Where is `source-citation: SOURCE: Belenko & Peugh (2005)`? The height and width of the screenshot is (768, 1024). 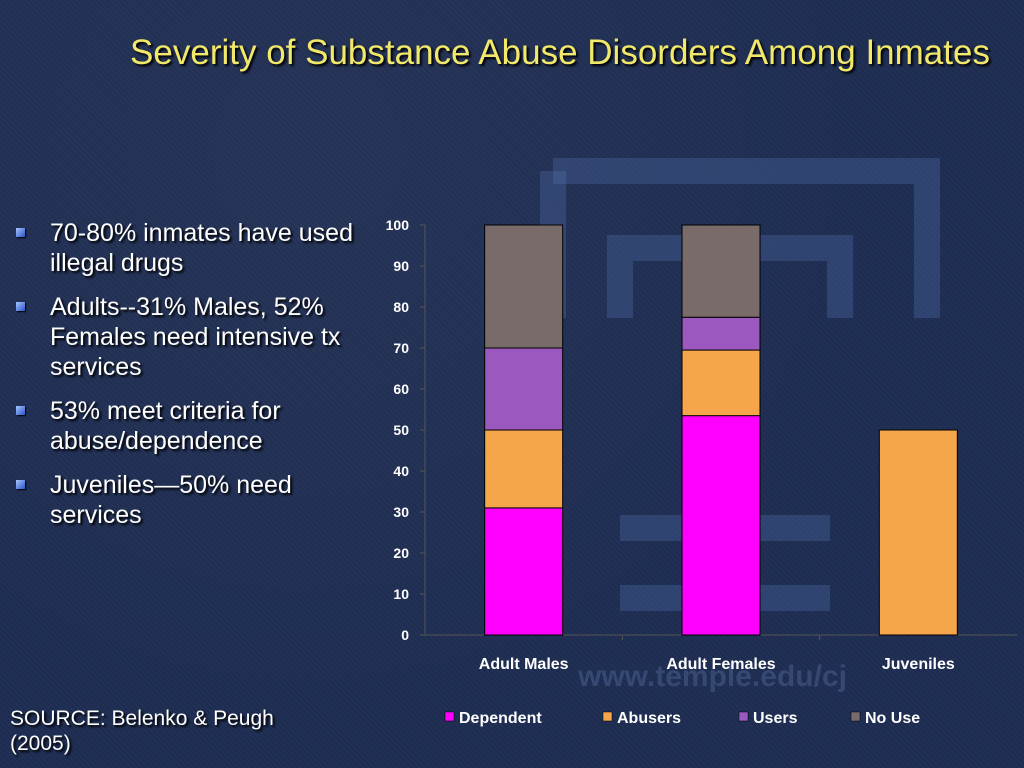
source-citation: SOURCE: Belenko & Peugh (2005) is located at coordinates (170, 731).